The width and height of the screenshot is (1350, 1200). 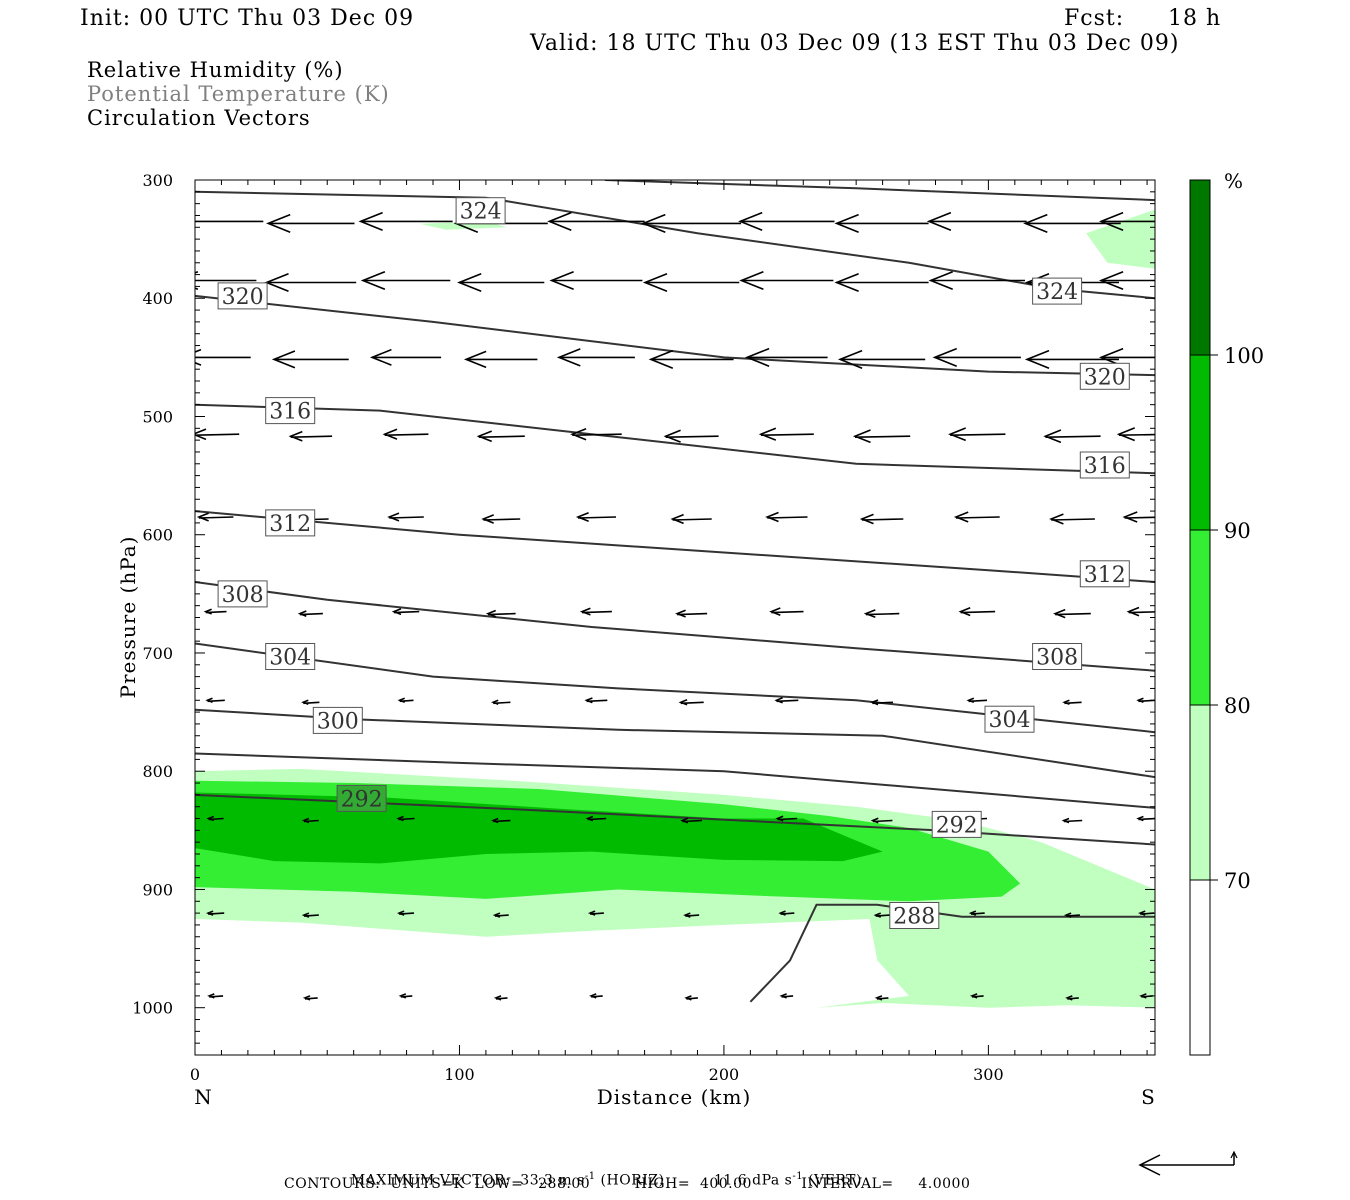 I want to click on contour-label-304: 304, so click(x=1010, y=720).